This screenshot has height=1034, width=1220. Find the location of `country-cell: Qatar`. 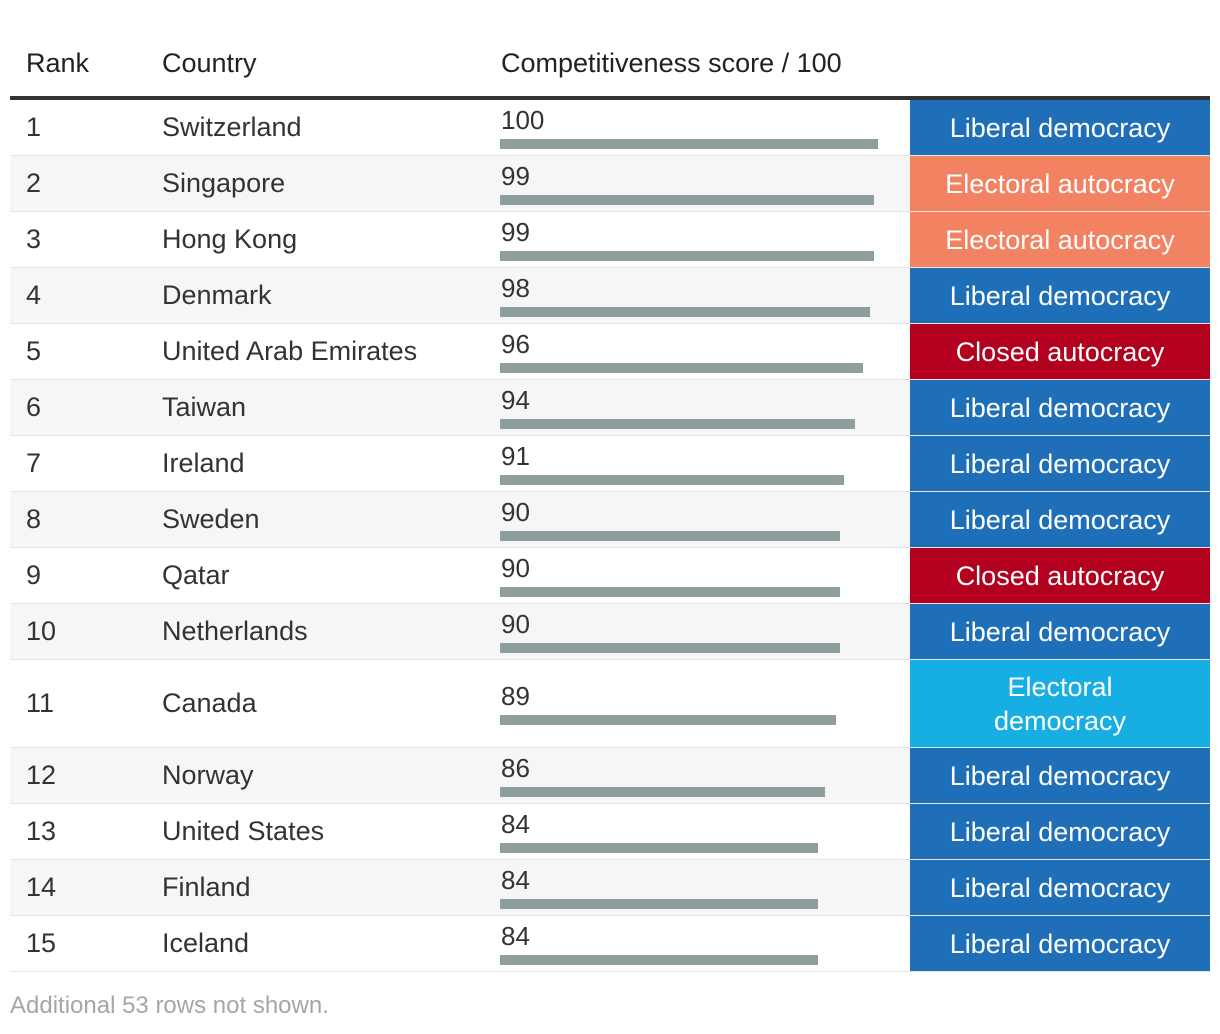

country-cell: Qatar is located at coordinates (196, 574).